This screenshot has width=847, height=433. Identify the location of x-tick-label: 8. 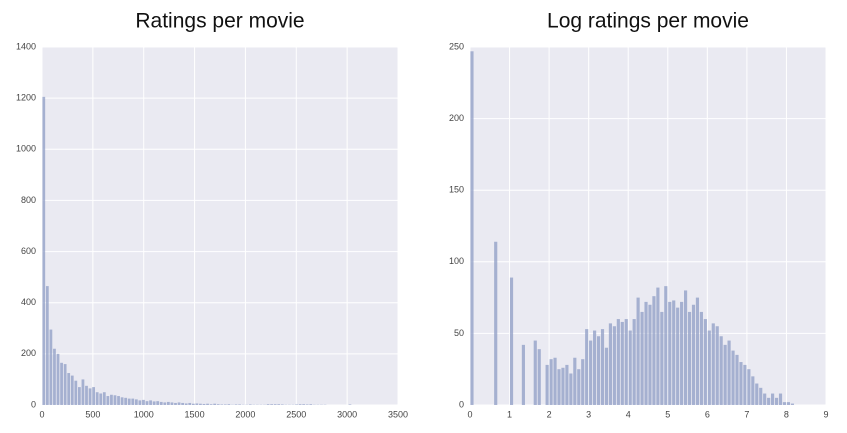
(786, 414).